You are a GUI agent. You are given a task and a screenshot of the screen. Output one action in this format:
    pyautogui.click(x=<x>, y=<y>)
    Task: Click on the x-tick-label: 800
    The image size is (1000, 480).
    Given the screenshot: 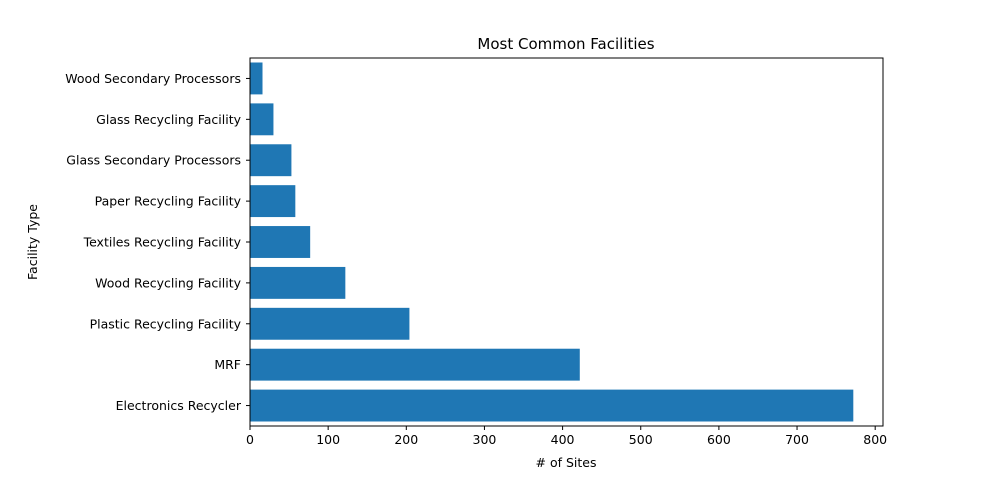 What is the action you would take?
    pyautogui.click(x=875, y=439)
    